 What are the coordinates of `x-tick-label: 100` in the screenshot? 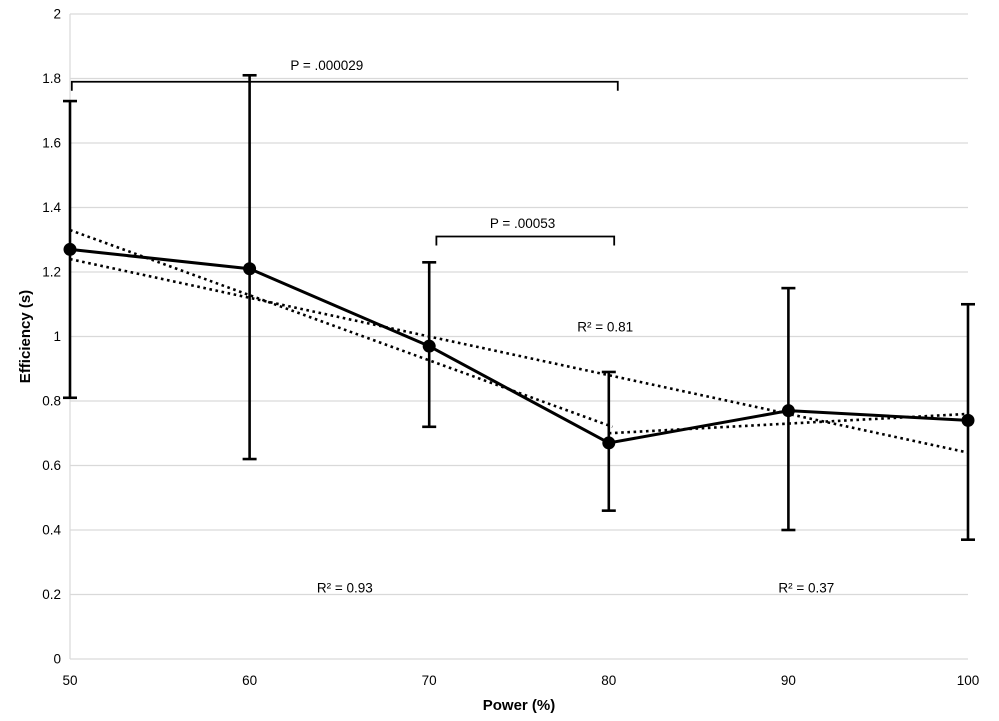 It's located at (968, 680).